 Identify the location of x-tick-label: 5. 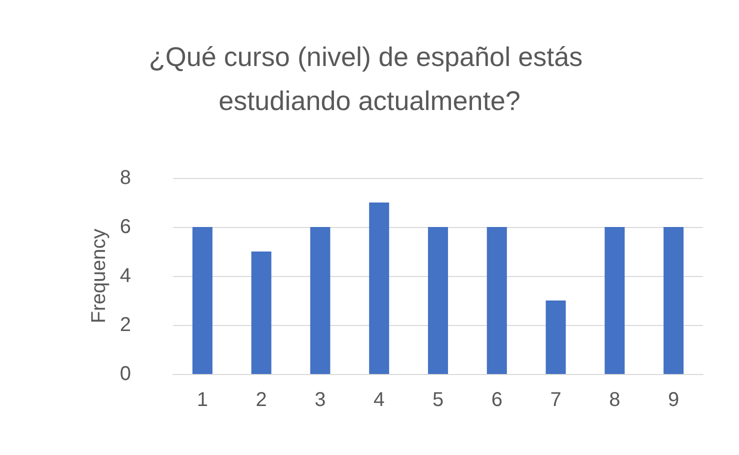
(438, 400).